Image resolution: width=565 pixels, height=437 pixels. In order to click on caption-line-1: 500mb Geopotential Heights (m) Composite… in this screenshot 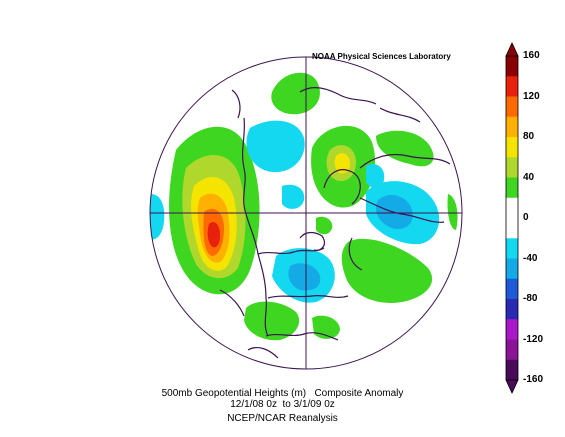, I will do `click(282, 393)`.